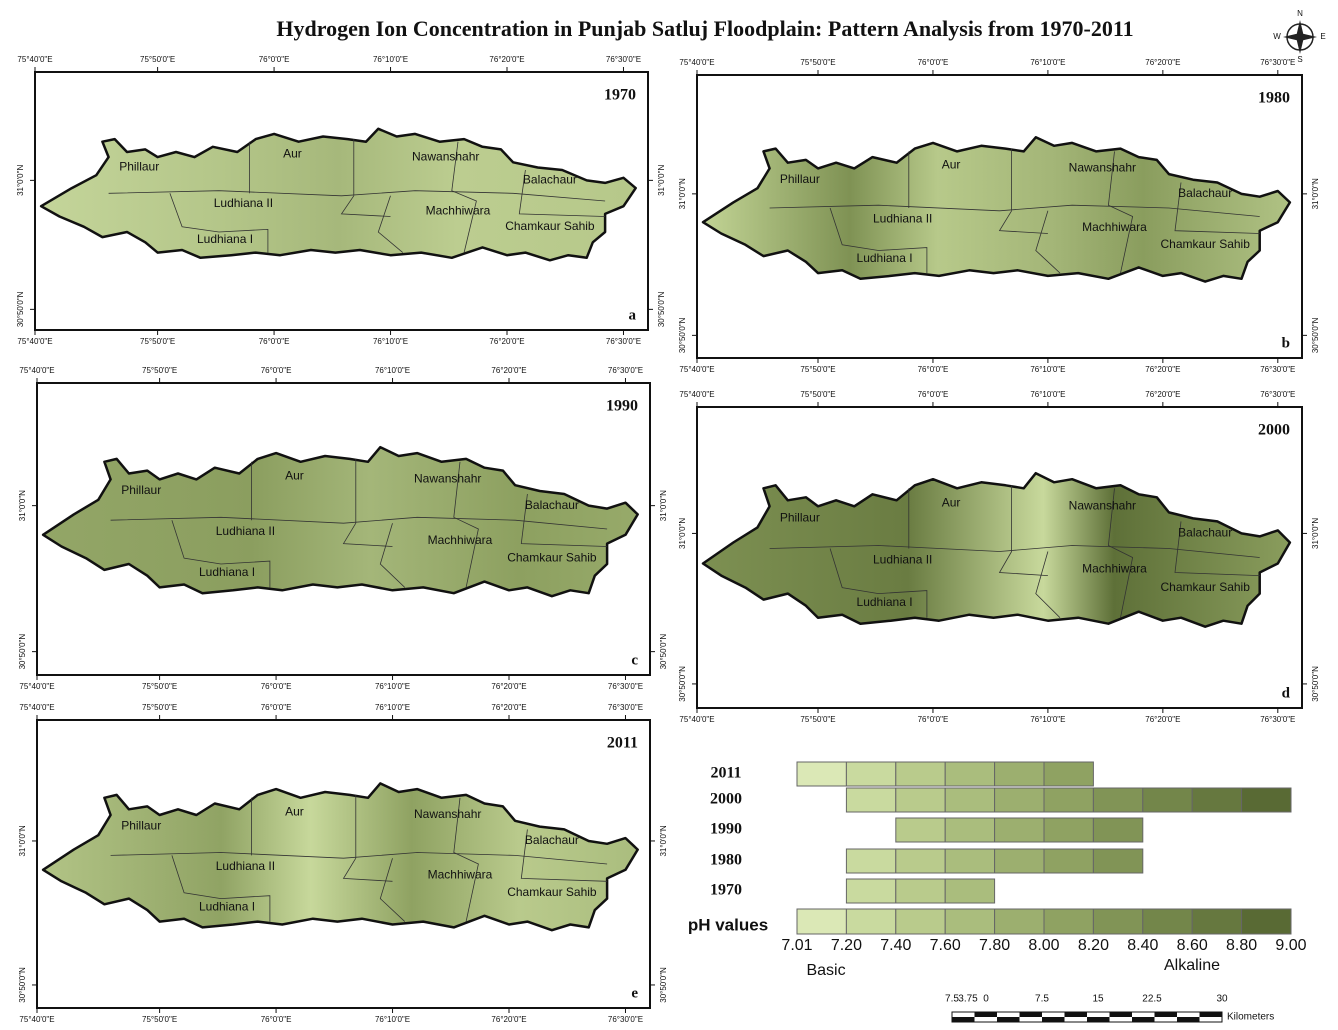  I want to click on region-label: Phillaur, so click(800, 518).